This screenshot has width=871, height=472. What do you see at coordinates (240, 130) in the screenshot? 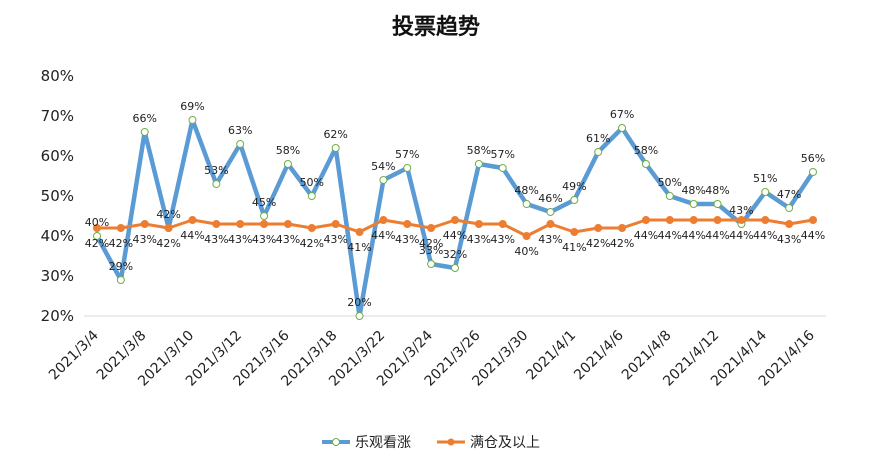
I see `series-1-data-label: 63%` at bounding box center [240, 130].